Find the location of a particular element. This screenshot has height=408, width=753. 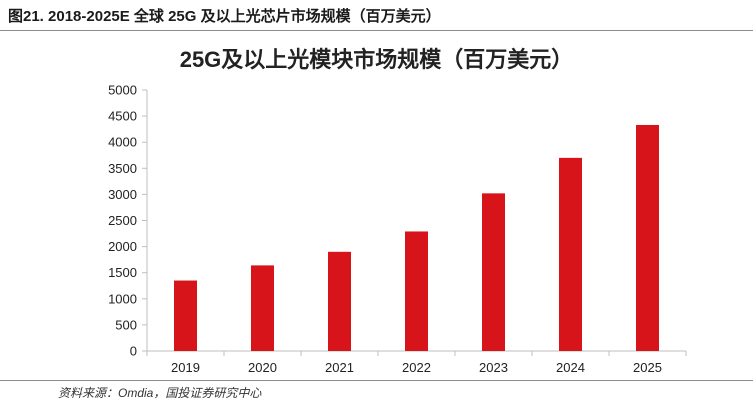

x-tick-label: 2025 is located at coordinates (647, 367).